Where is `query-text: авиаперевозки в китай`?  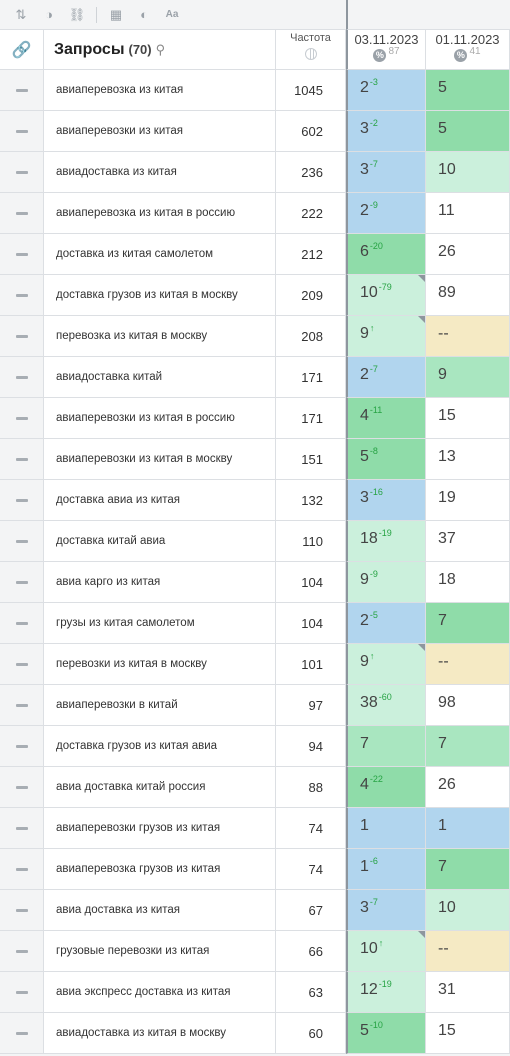 query-text: авиаперевозки в китай is located at coordinates (160, 705).